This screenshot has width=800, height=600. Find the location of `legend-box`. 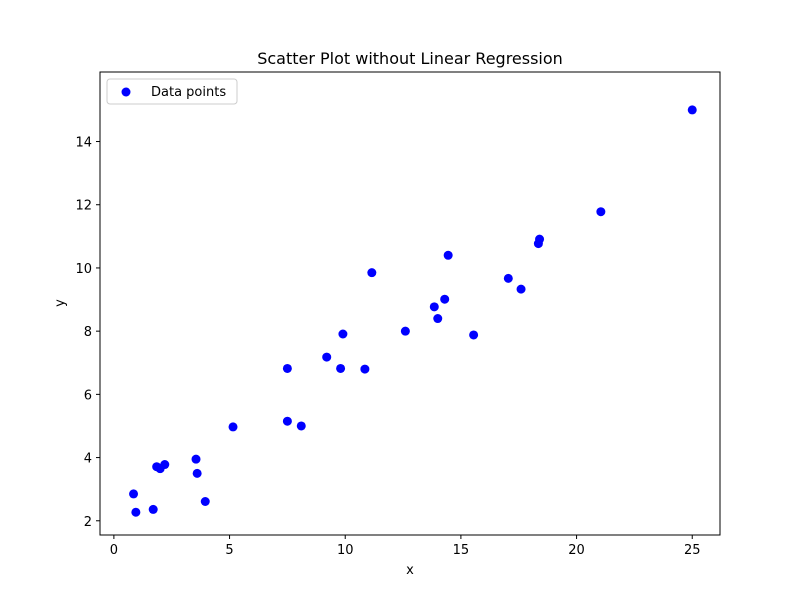

legend-box is located at coordinates (172, 91).